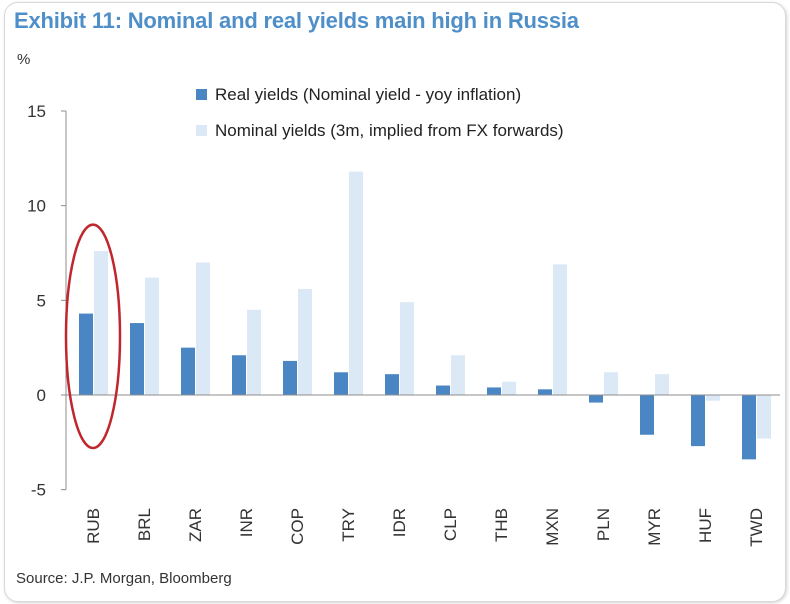  I want to click on x-tick-label-inr: INR, so click(246, 522).